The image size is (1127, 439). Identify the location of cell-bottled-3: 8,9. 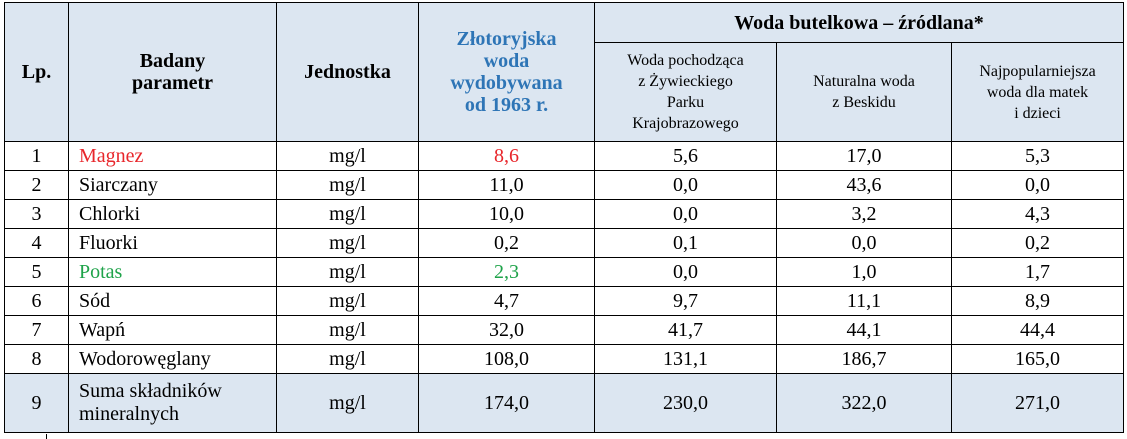
(1037, 301).